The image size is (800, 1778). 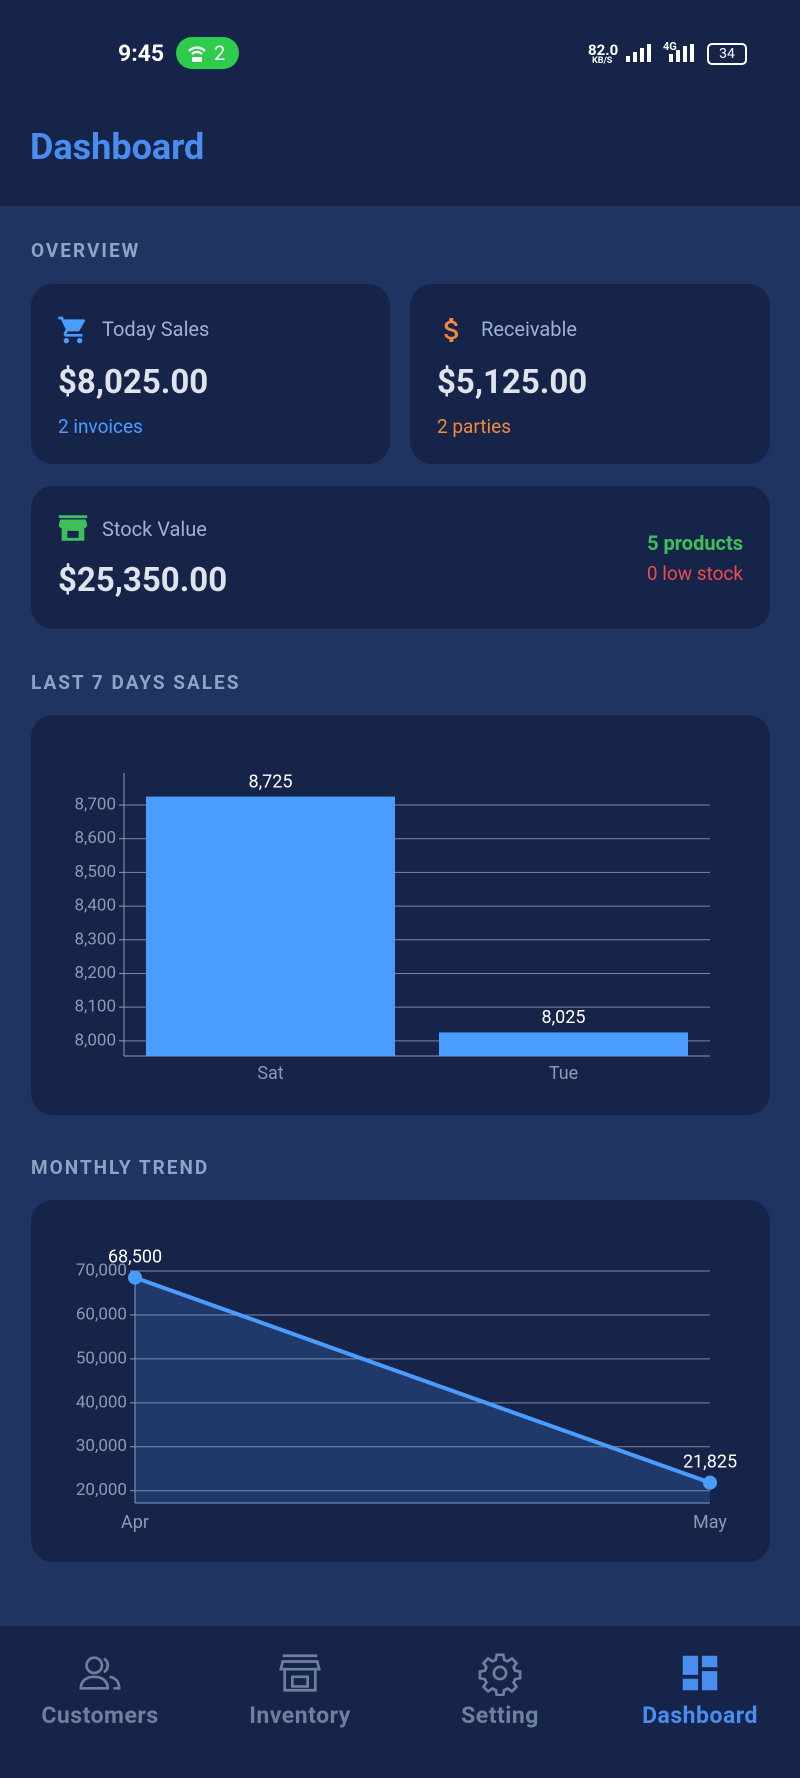 What do you see at coordinates (500, 1715) in the screenshot?
I see `nav-label: Setting` at bounding box center [500, 1715].